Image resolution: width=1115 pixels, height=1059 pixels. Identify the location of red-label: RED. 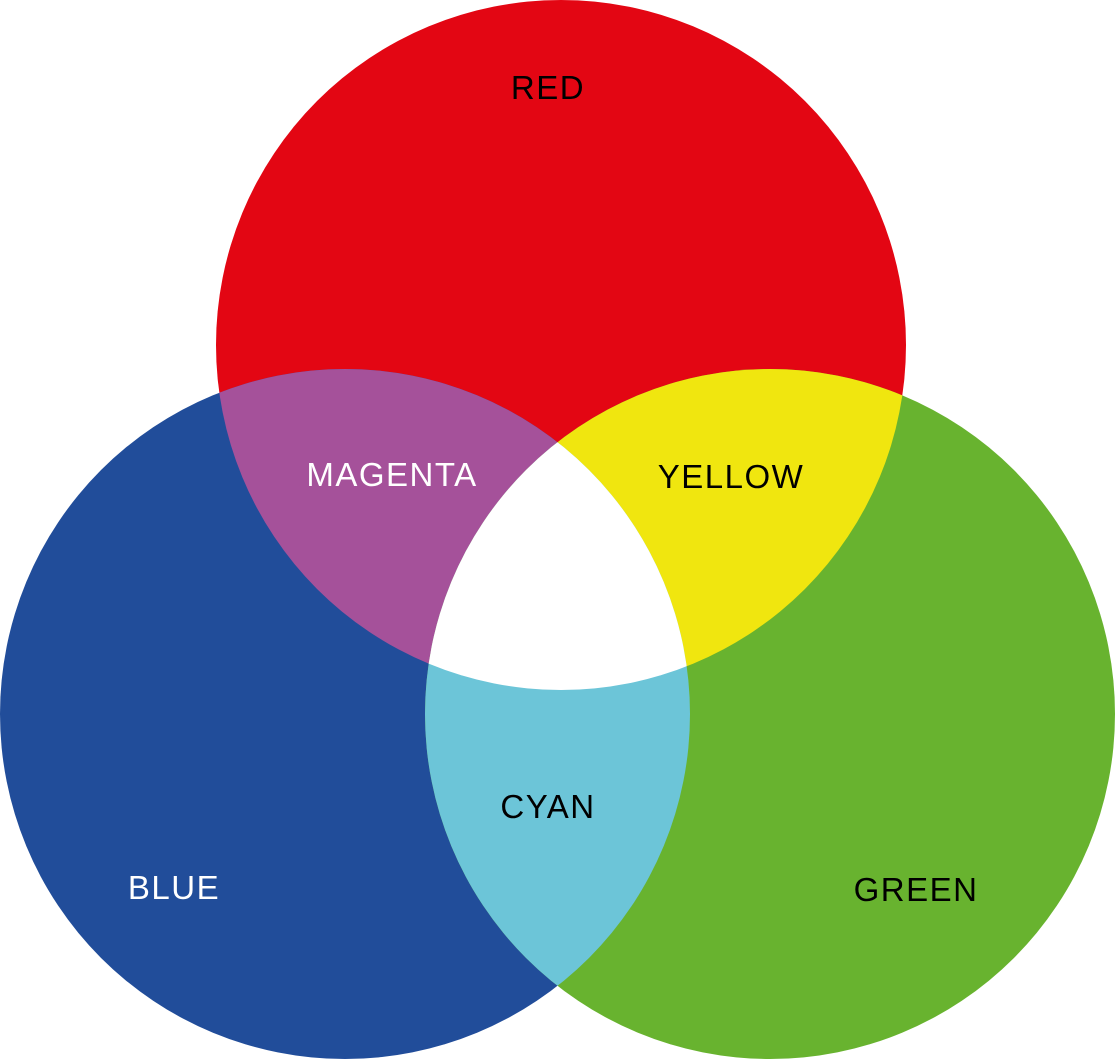
(548, 87).